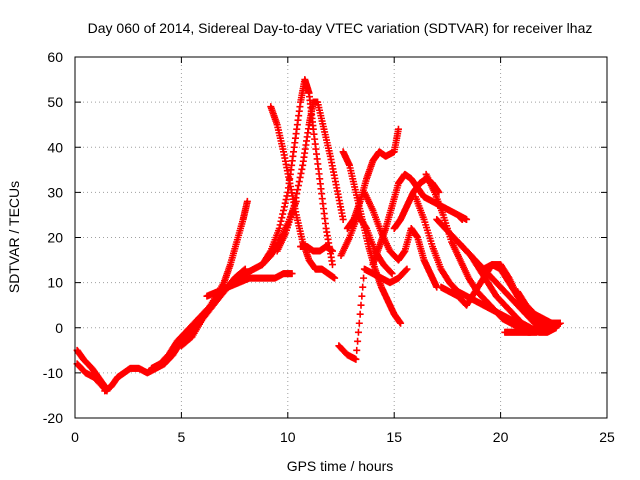 The height and width of the screenshot is (480, 640). Describe the element at coordinates (607, 437) in the screenshot. I see `x-tick-label: 25` at that location.